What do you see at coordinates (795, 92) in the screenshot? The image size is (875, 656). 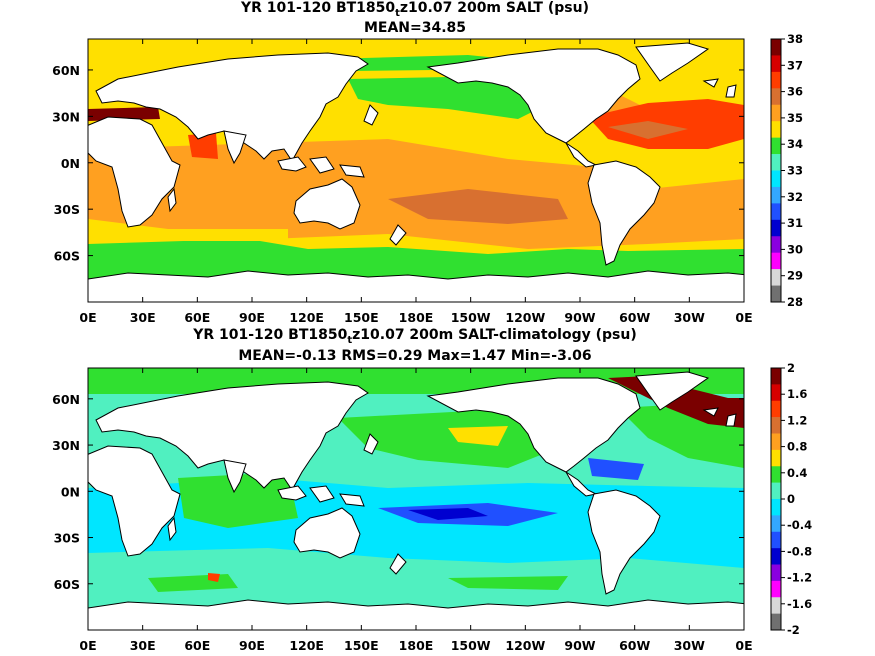 I see `colorbar-label: 36` at bounding box center [795, 92].